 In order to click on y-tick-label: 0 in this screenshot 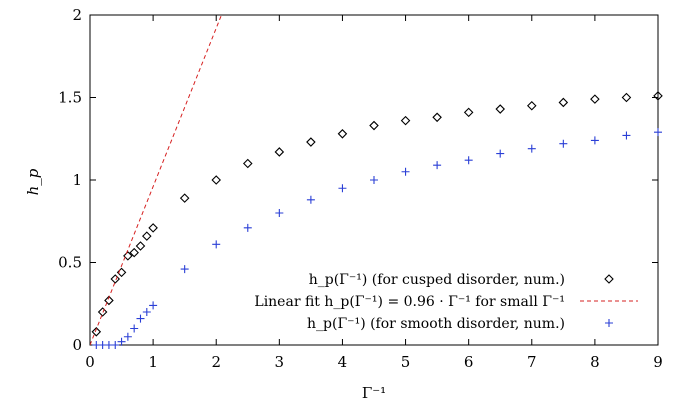, I will do `click(77, 345)`.